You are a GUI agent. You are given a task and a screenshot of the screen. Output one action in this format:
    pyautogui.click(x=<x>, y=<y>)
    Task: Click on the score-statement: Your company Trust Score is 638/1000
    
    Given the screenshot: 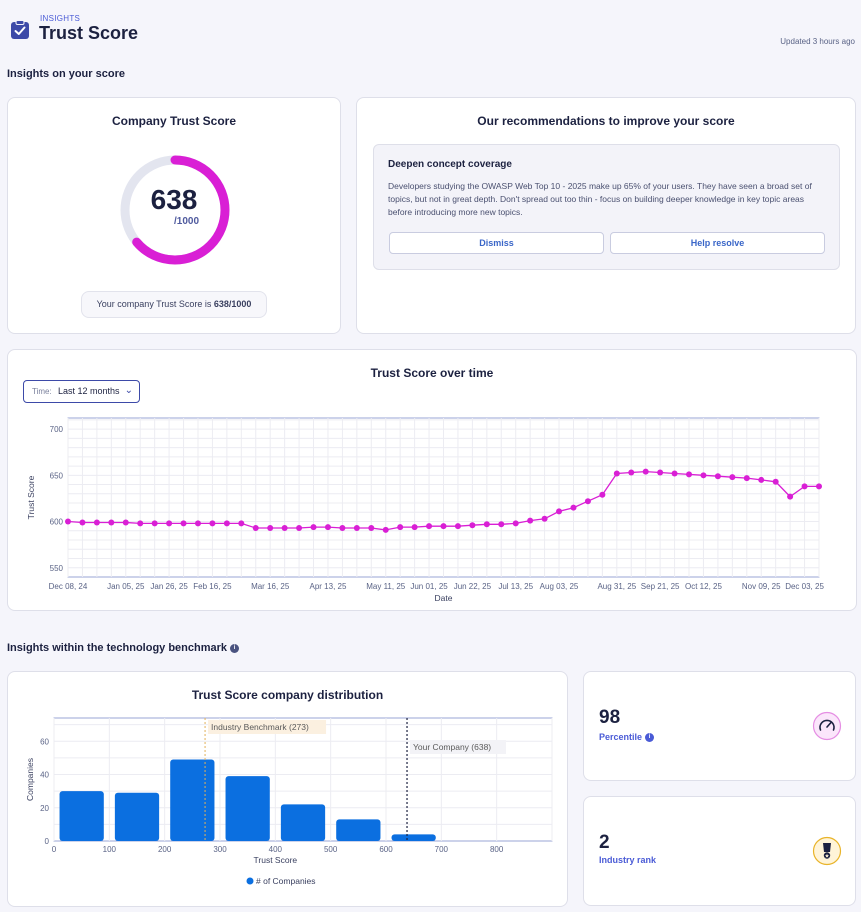 What is the action you would take?
    pyautogui.click(x=174, y=304)
    